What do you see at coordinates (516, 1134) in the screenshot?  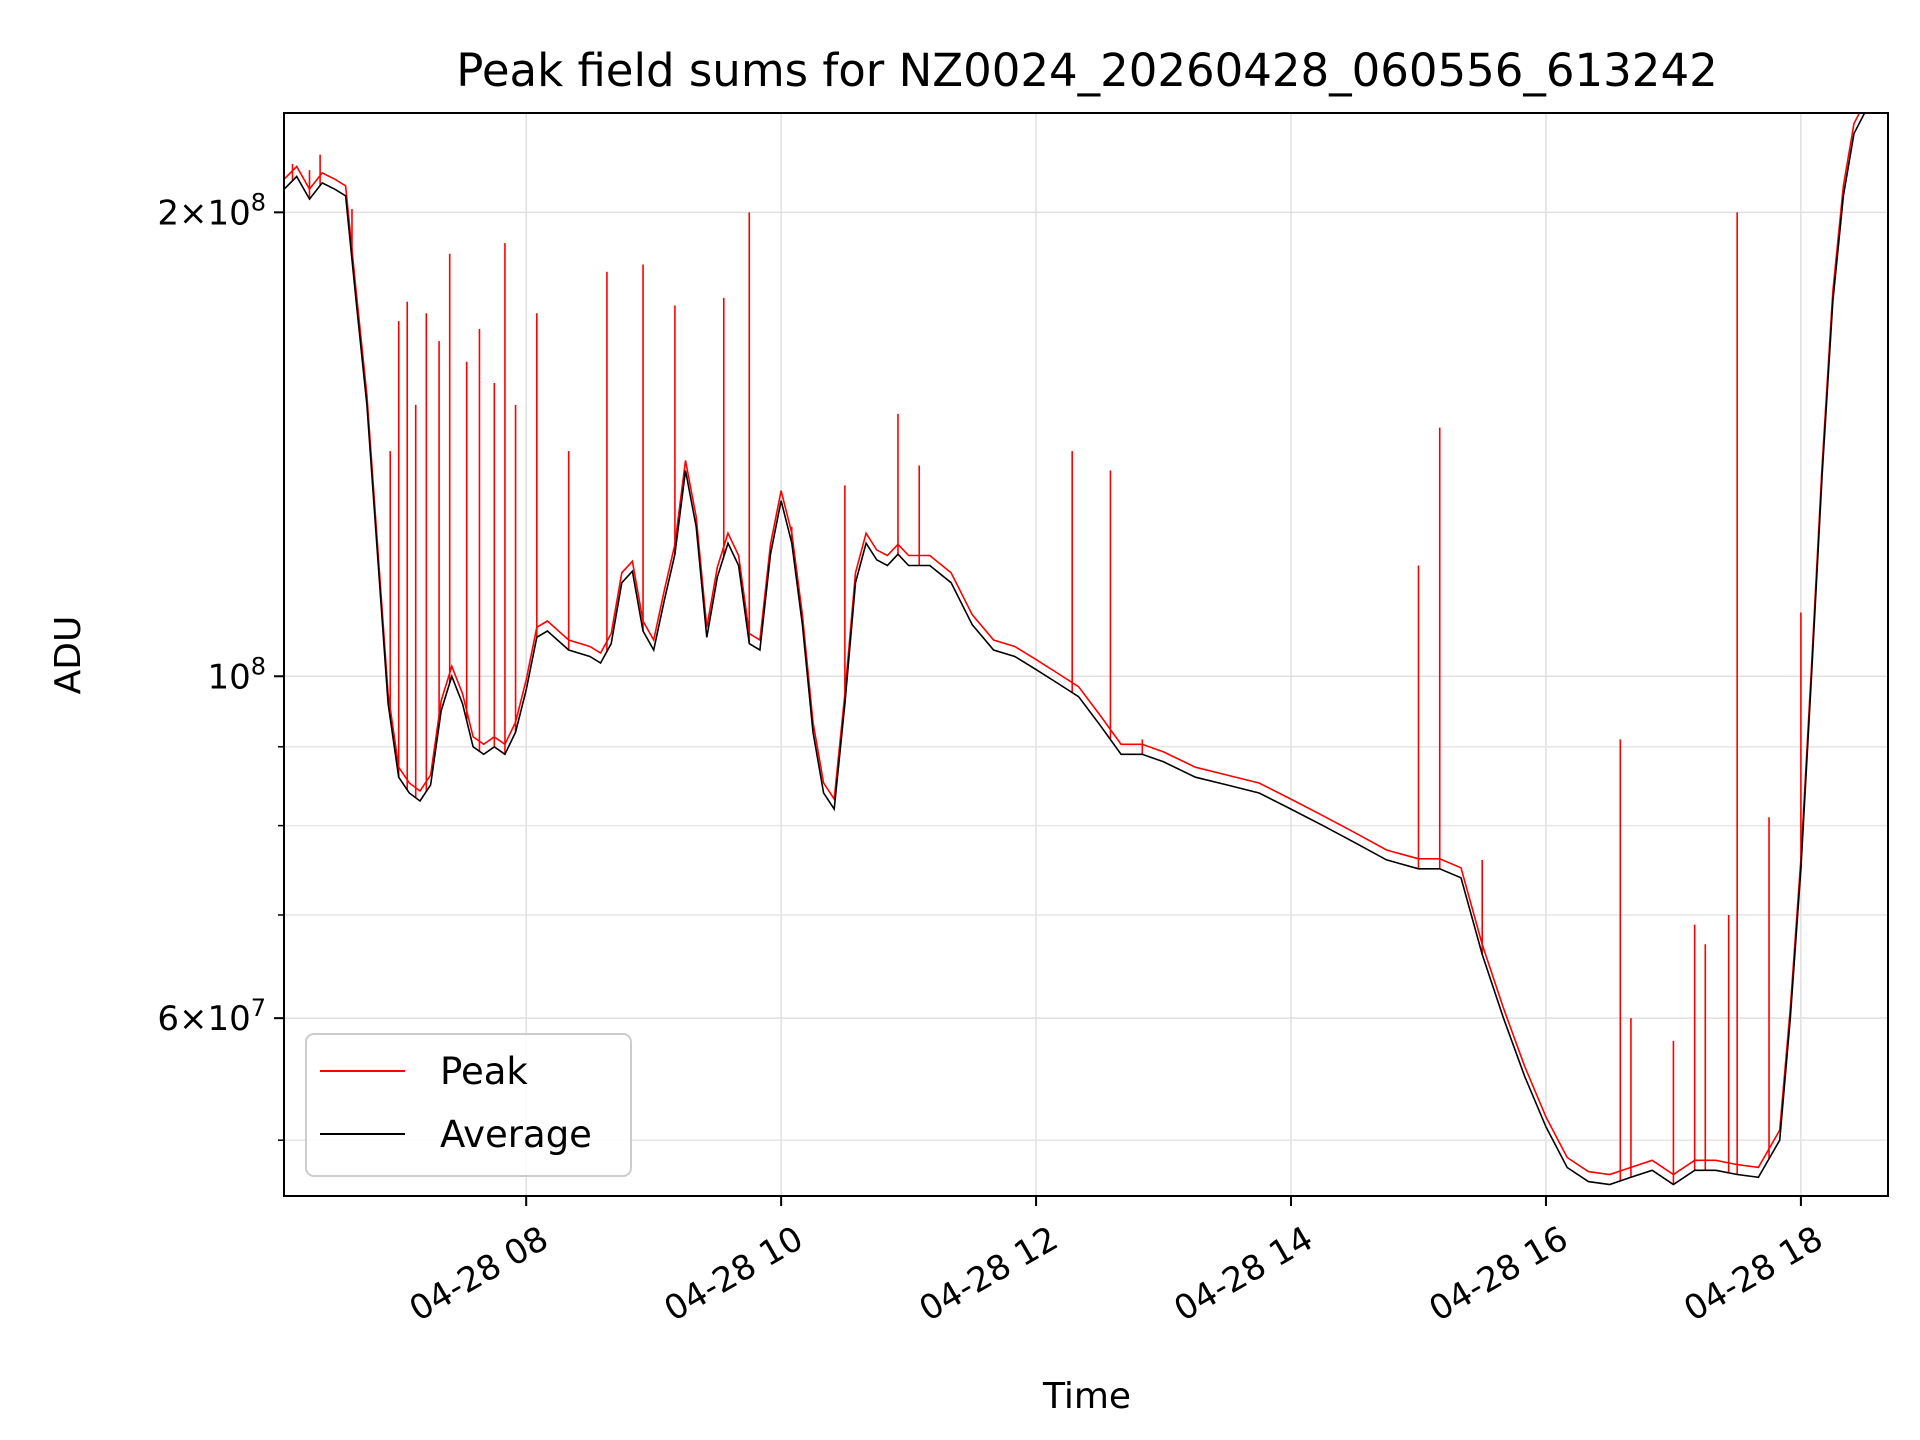 I see `legend-average-label: Average` at bounding box center [516, 1134].